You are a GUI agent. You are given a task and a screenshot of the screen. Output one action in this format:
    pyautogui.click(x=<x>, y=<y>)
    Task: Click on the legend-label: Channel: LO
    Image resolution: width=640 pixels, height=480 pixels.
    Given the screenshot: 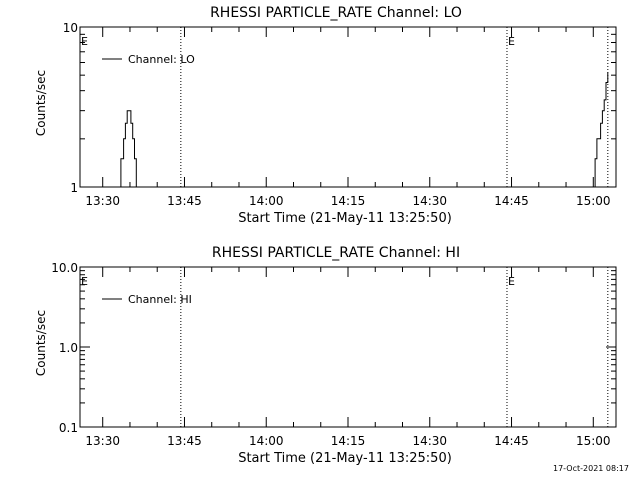 What is the action you would take?
    pyautogui.click(x=161, y=59)
    